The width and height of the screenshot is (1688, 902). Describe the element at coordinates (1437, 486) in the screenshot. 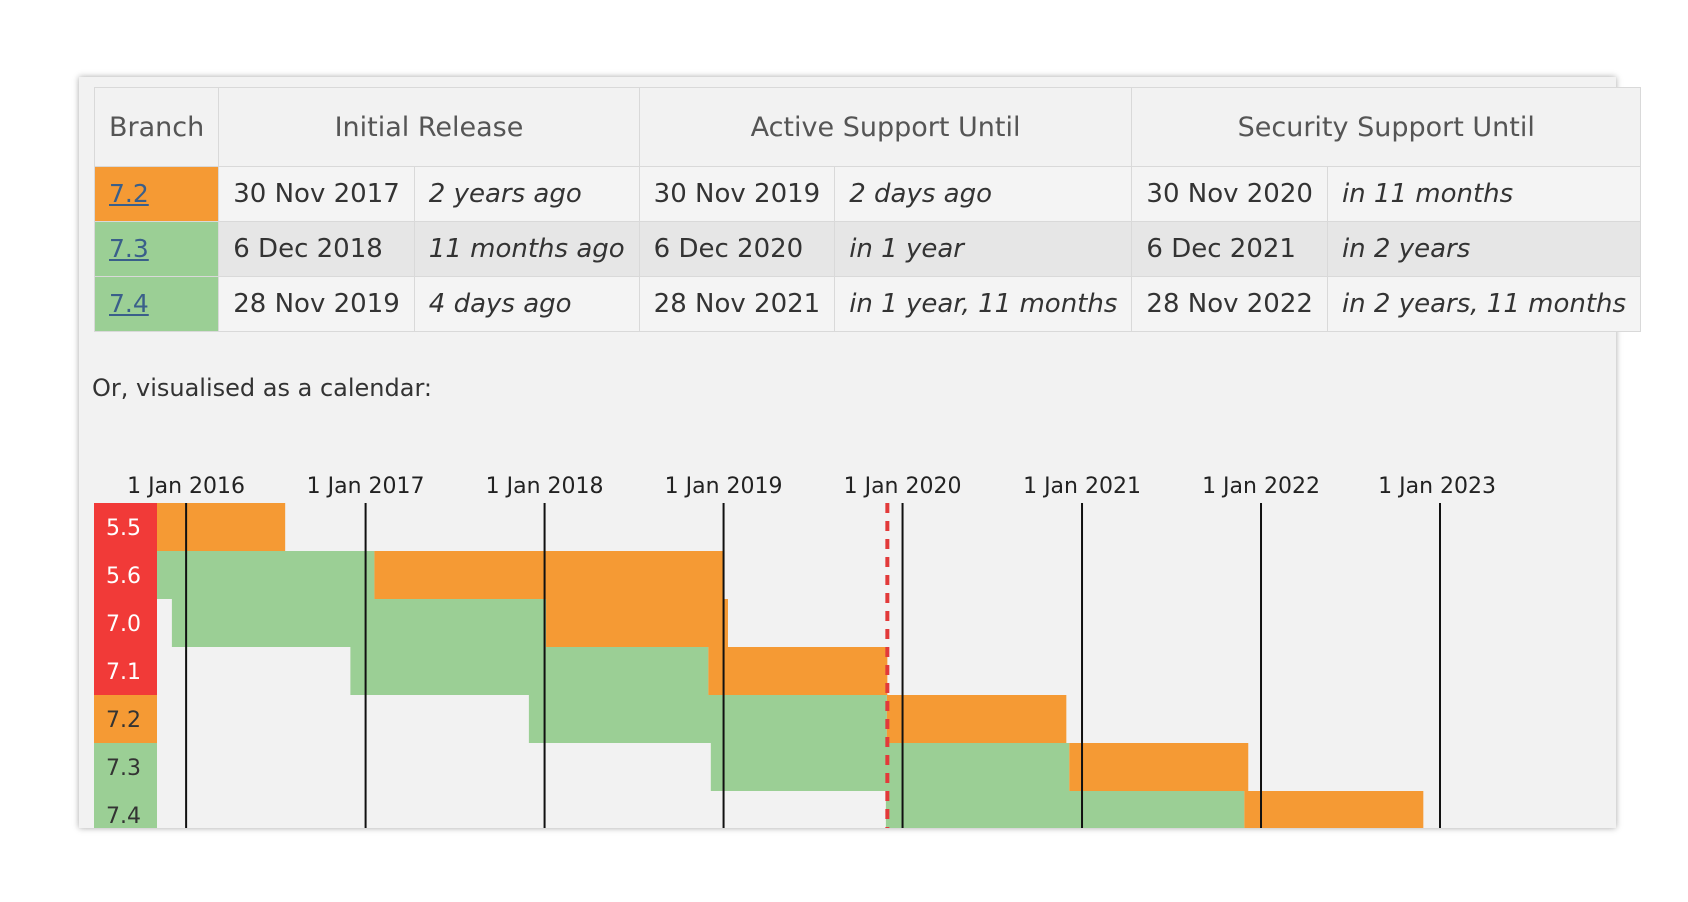

I see `year-tick-label: 1 Jan 2023` at that location.